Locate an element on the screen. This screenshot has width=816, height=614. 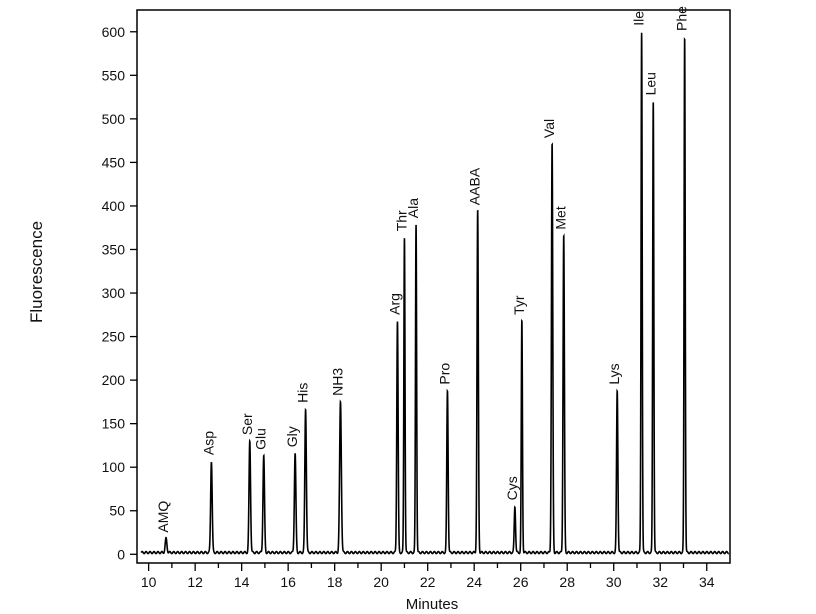
peak-label: Ser is located at coordinates (247, 424).